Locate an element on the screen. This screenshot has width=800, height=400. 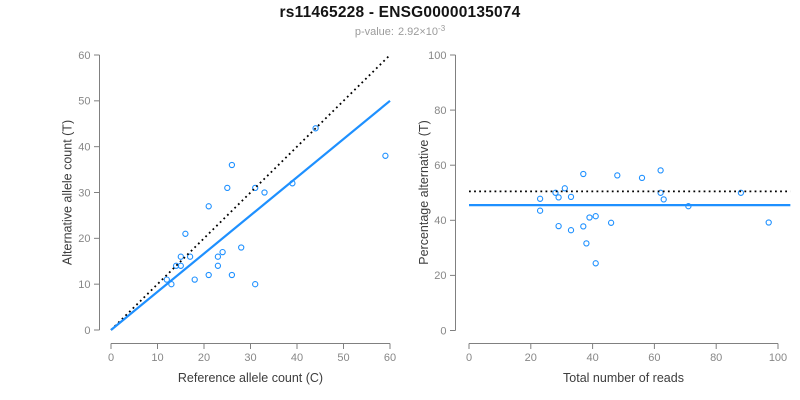
x-tick-label: 100 is located at coordinates (778, 358).